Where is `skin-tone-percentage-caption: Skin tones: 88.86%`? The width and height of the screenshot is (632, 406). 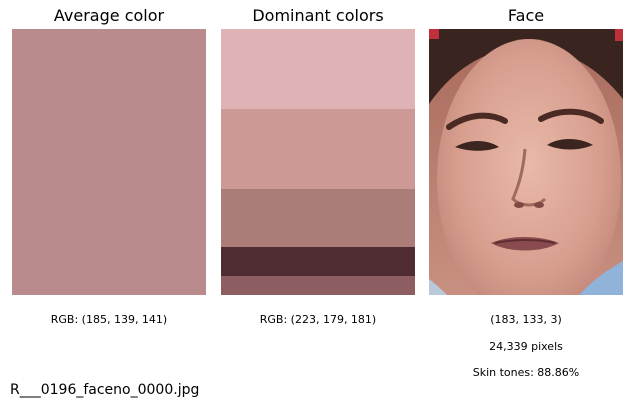
skin-tone-percentage-caption: Skin tones: 88.86% is located at coordinates (526, 372).